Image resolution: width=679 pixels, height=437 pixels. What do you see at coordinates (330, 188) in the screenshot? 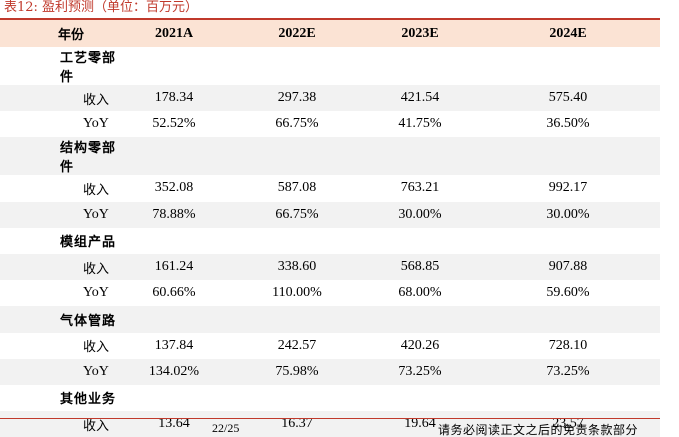
I see `table-row: 收入 352.08 587.08 763.21 992.17` at bounding box center [330, 188].